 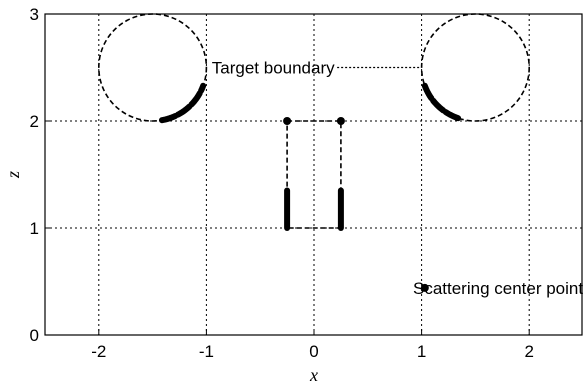 I want to click on y-tick-label-2: 2, so click(x=34, y=121).